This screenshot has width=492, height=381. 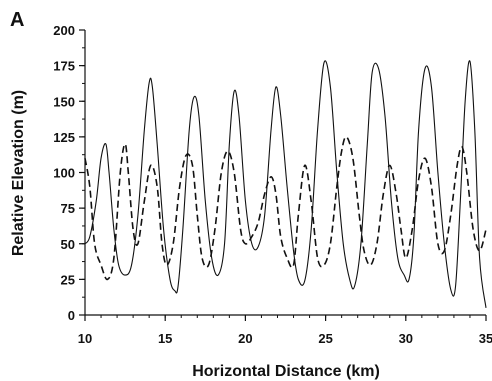 I want to click on x-tick-label: 15, so click(x=165, y=338).